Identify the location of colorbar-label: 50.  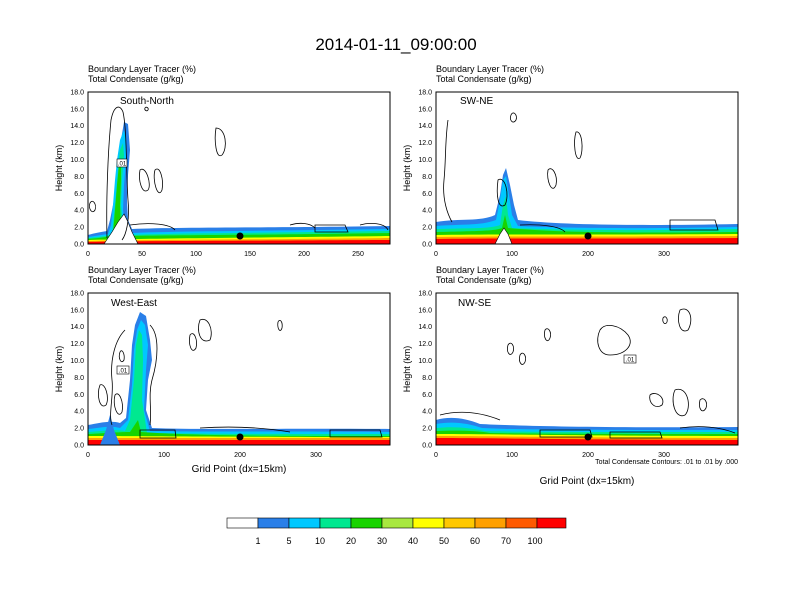
(444, 541).